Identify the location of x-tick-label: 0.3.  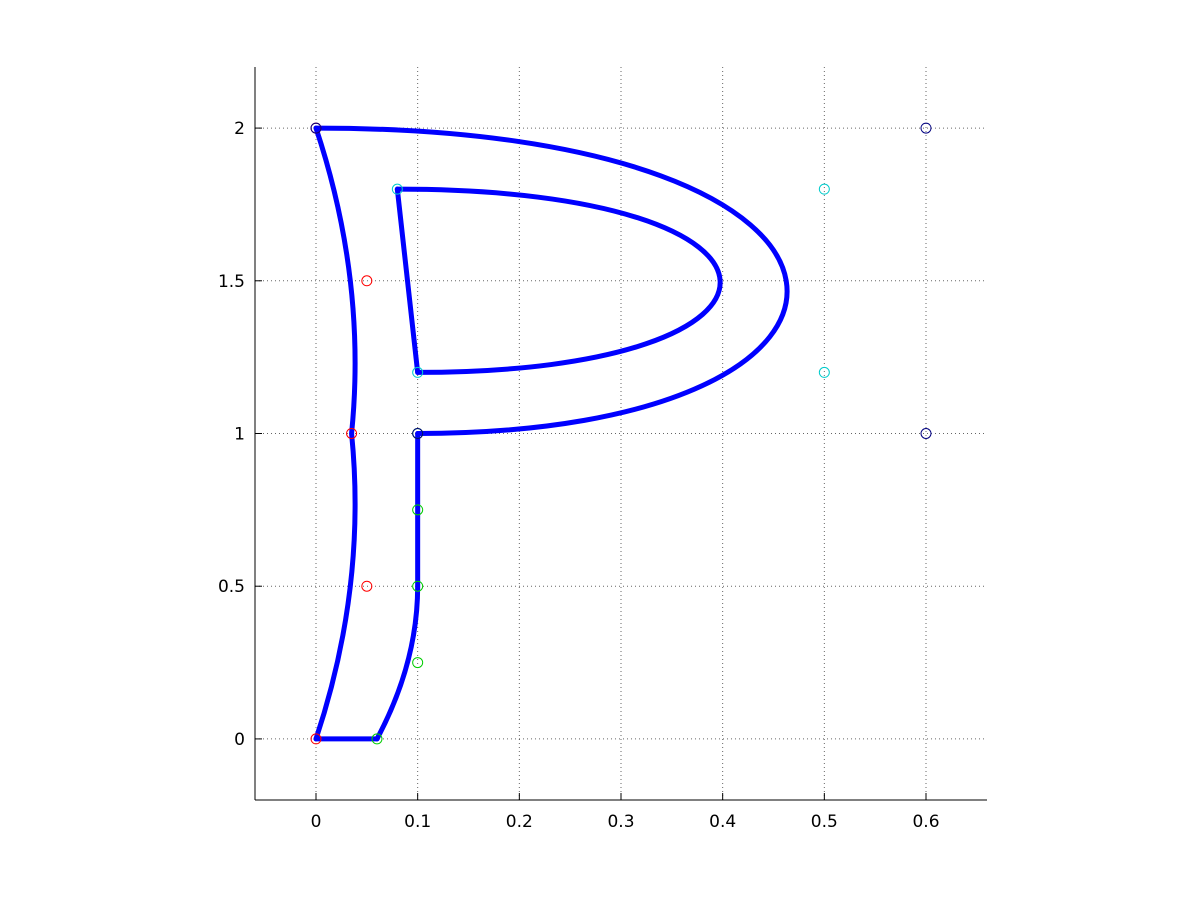
(620, 822).